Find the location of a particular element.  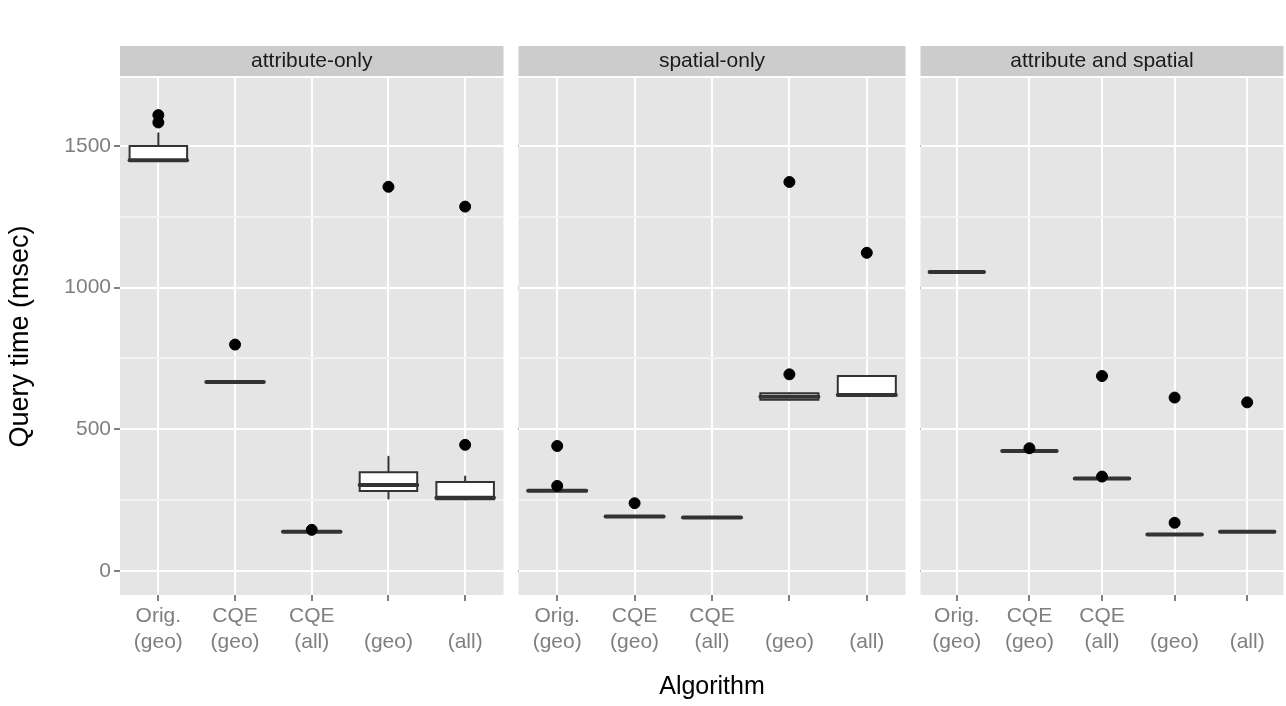

chart-title: spatial-only is located at coordinates (712, 59).